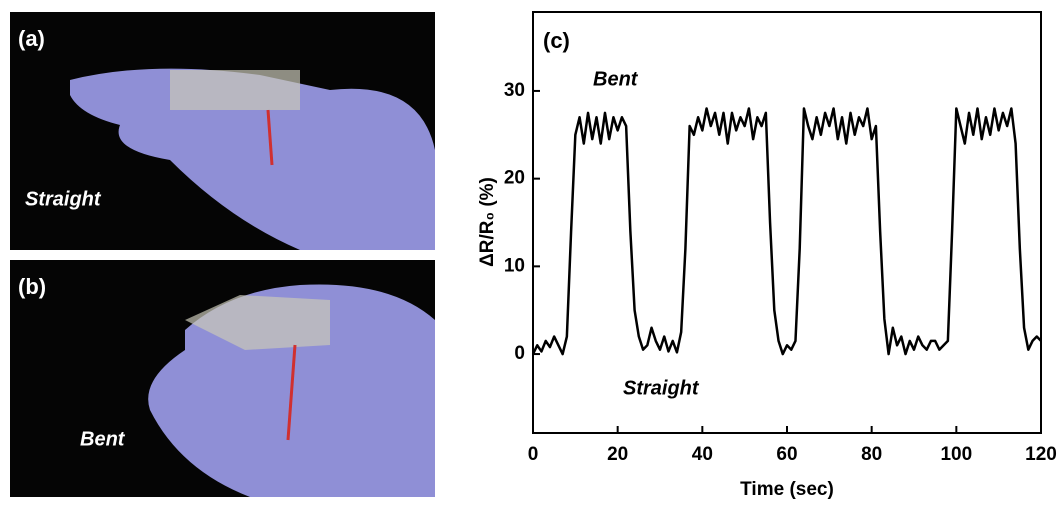 The height and width of the screenshot is (506, 1062). I want to click on panel-label: (a), so click(31, 38).